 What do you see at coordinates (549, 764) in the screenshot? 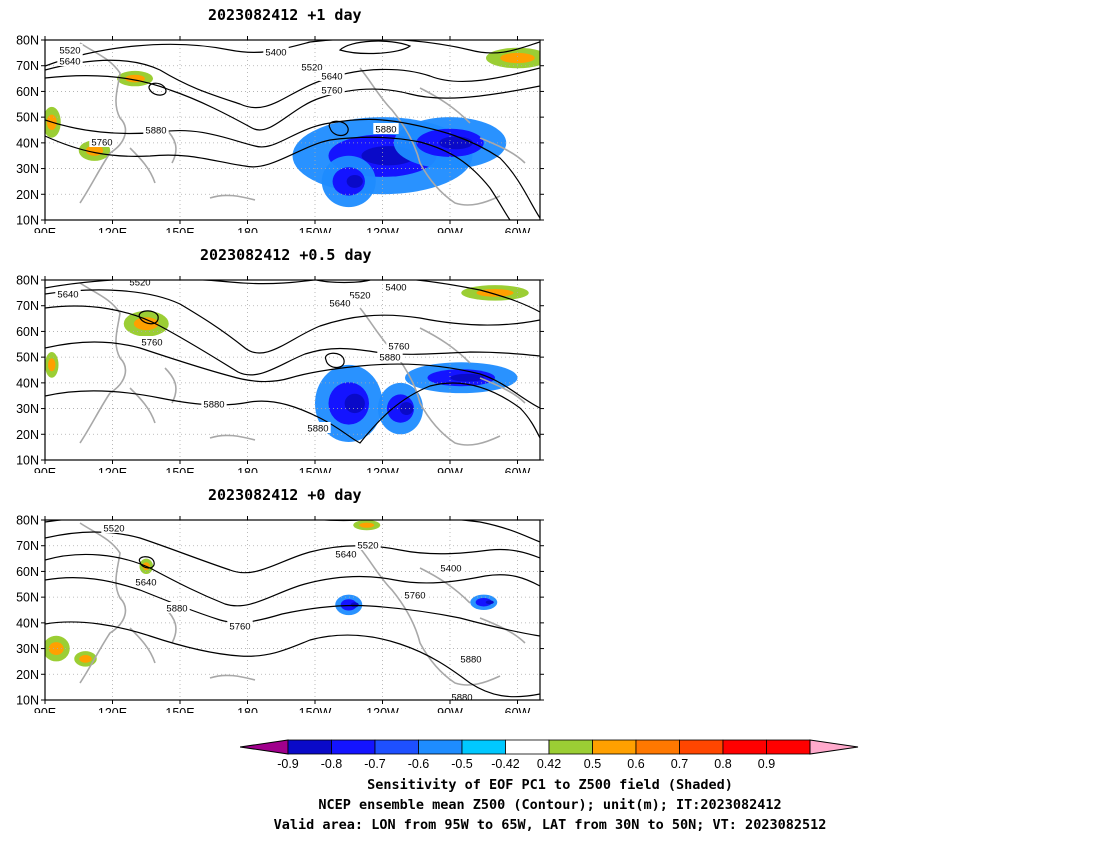
I see `colorbar-tick-label: 0.42` at bounding box center [549, 764].